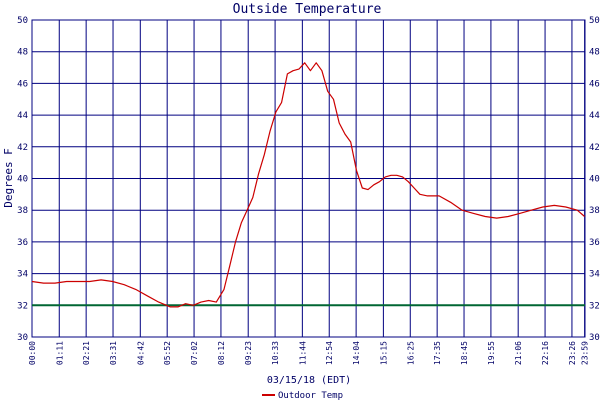  What do you see at coordinates (22, 148) in the screenshot?
I see `y-tick-label-left: 42` at bounding box center [22, 148].